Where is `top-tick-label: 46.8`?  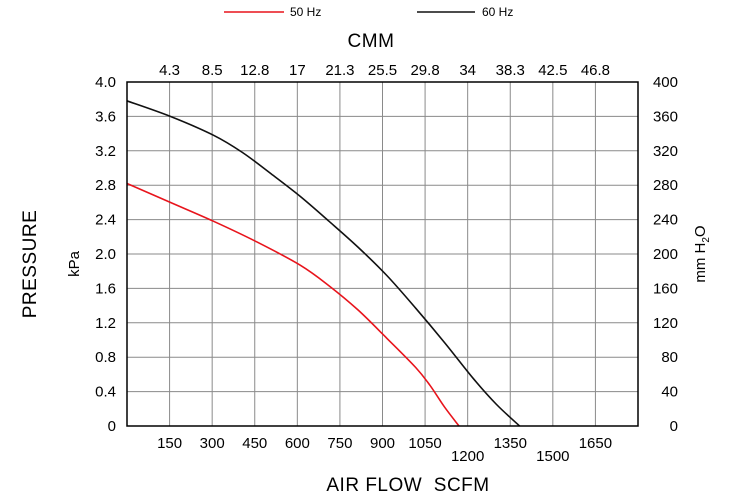
top-tick-label: 46.8 is located at coordinates (595, 70).